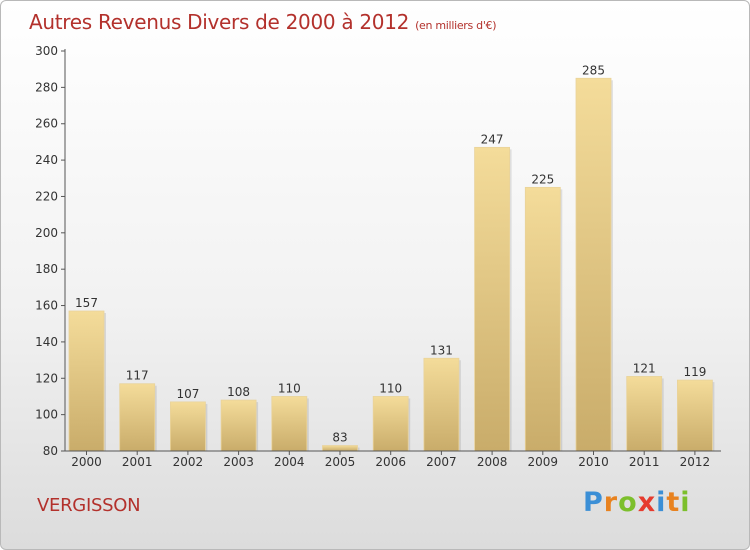  Describe the element at coordinates (46, 342) in the screenshot. I see `y-tick-label-140: 140` at that location.